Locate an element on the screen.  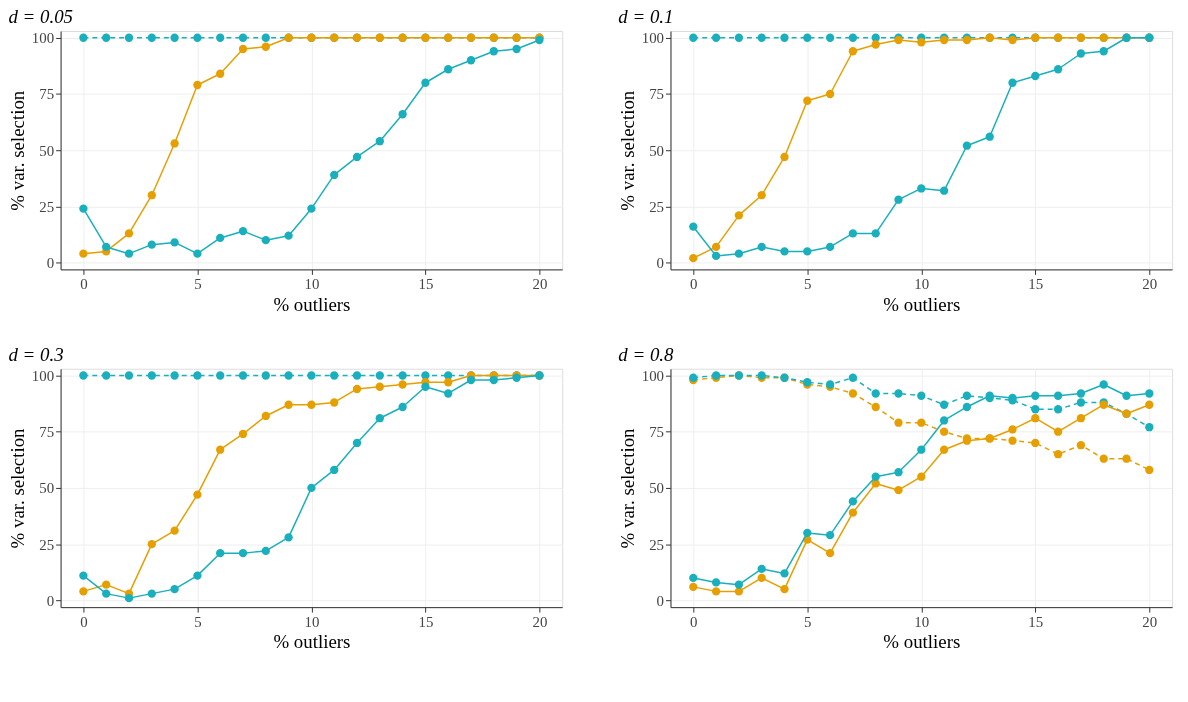
chart-title: d = 0.05 is located at coordinates (41, 16).